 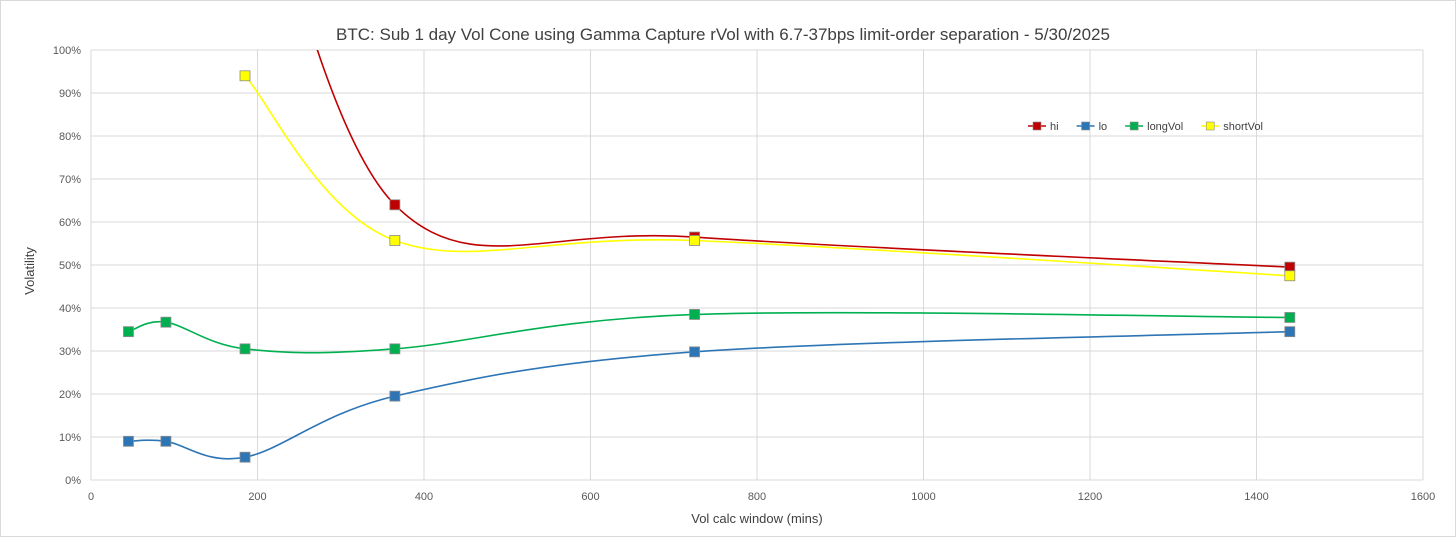 What do you see at coordinates (590, 497) in the screenshot?
I see `x-tick-label: 600` at bounding box center [590, 497].